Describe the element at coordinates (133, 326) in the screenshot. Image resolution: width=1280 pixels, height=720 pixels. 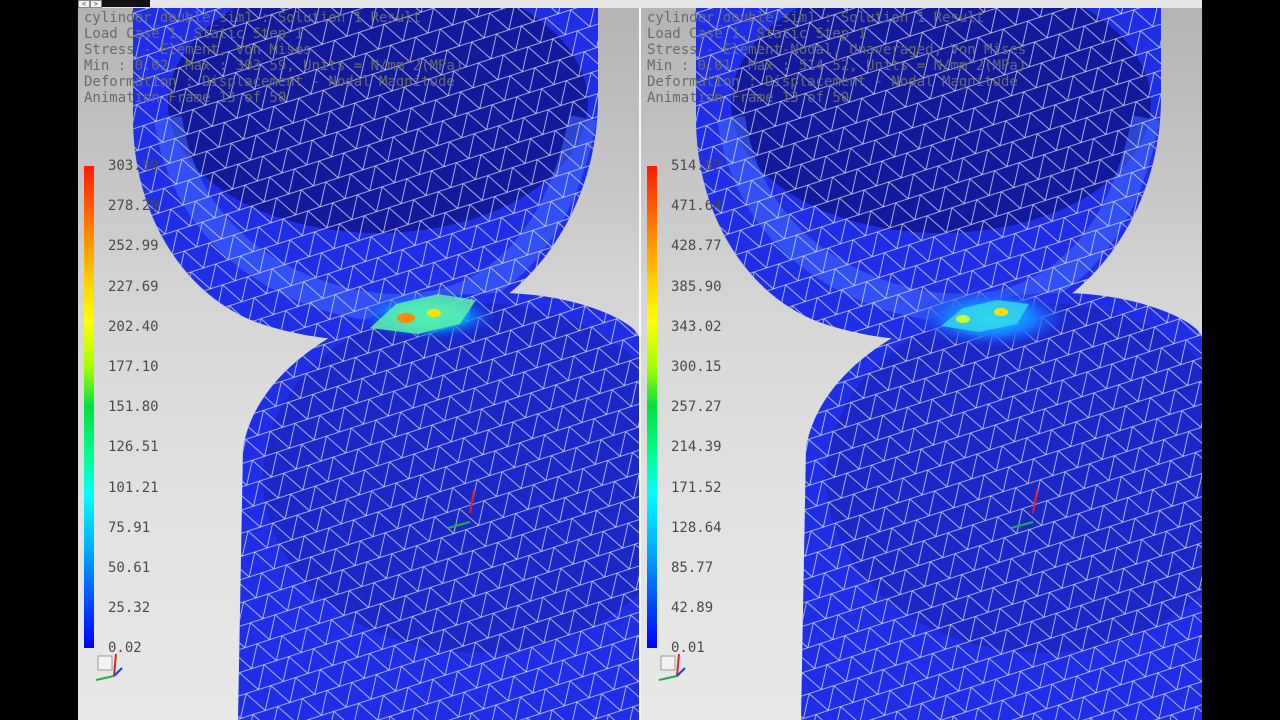
I see `legend-value: 202.40` at that location.